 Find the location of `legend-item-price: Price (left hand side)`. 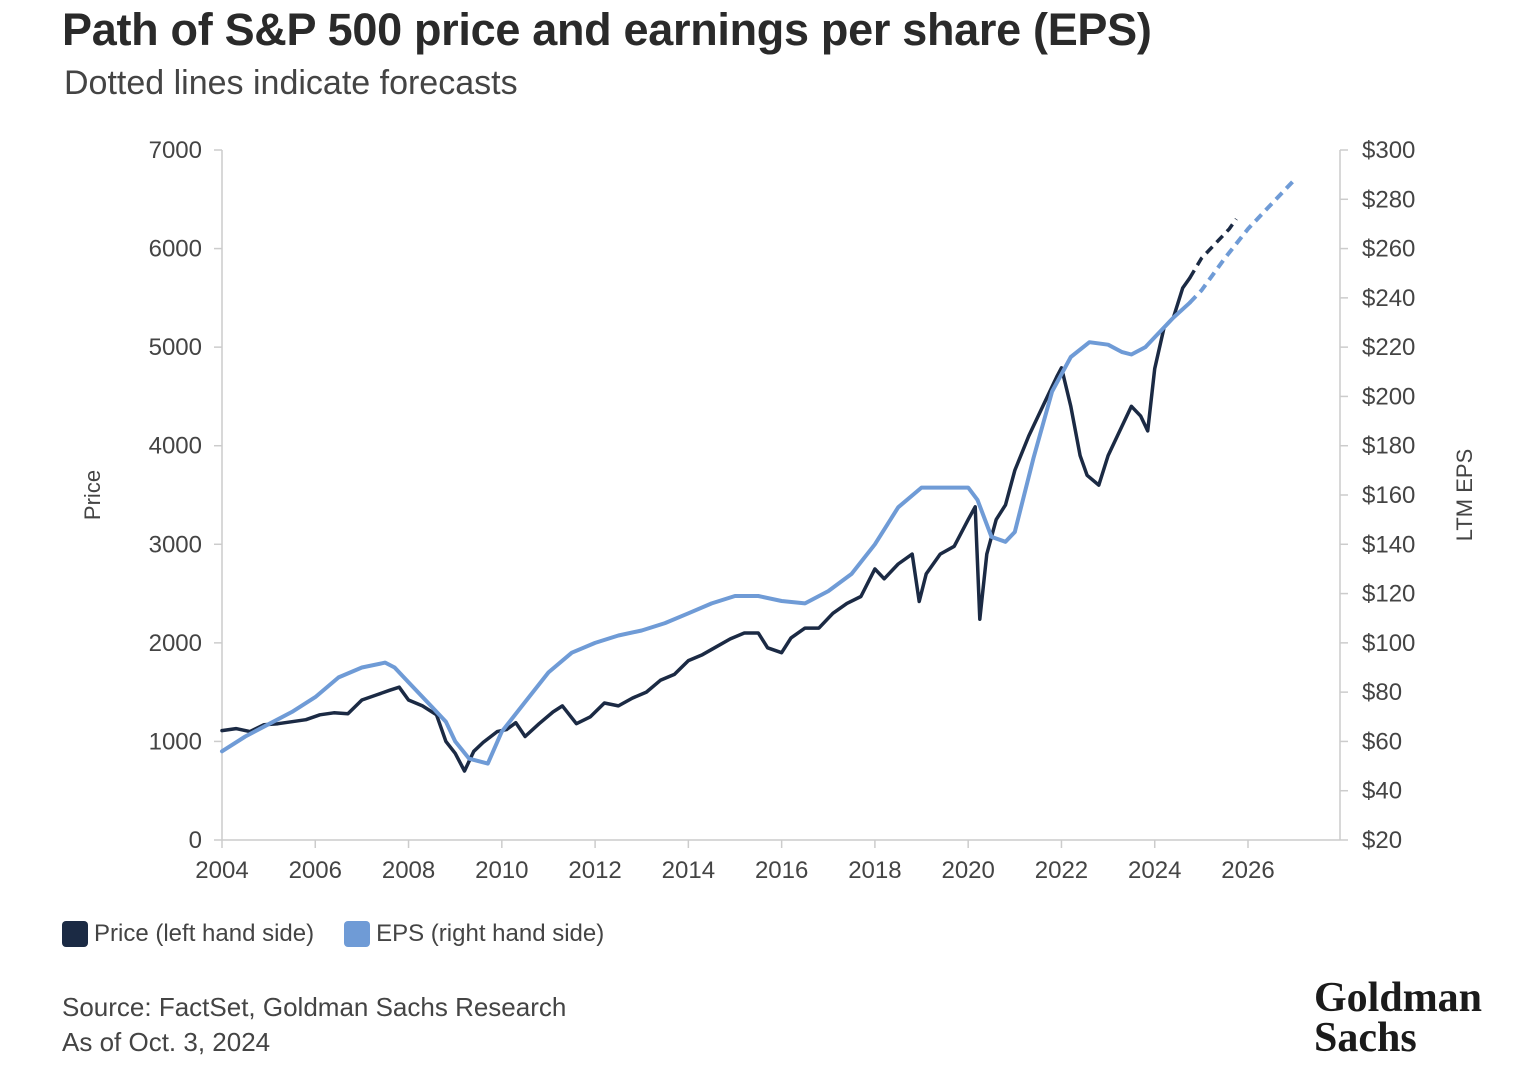

legend-item-price: Price (left hand side) is located at coordinates (188, 934).